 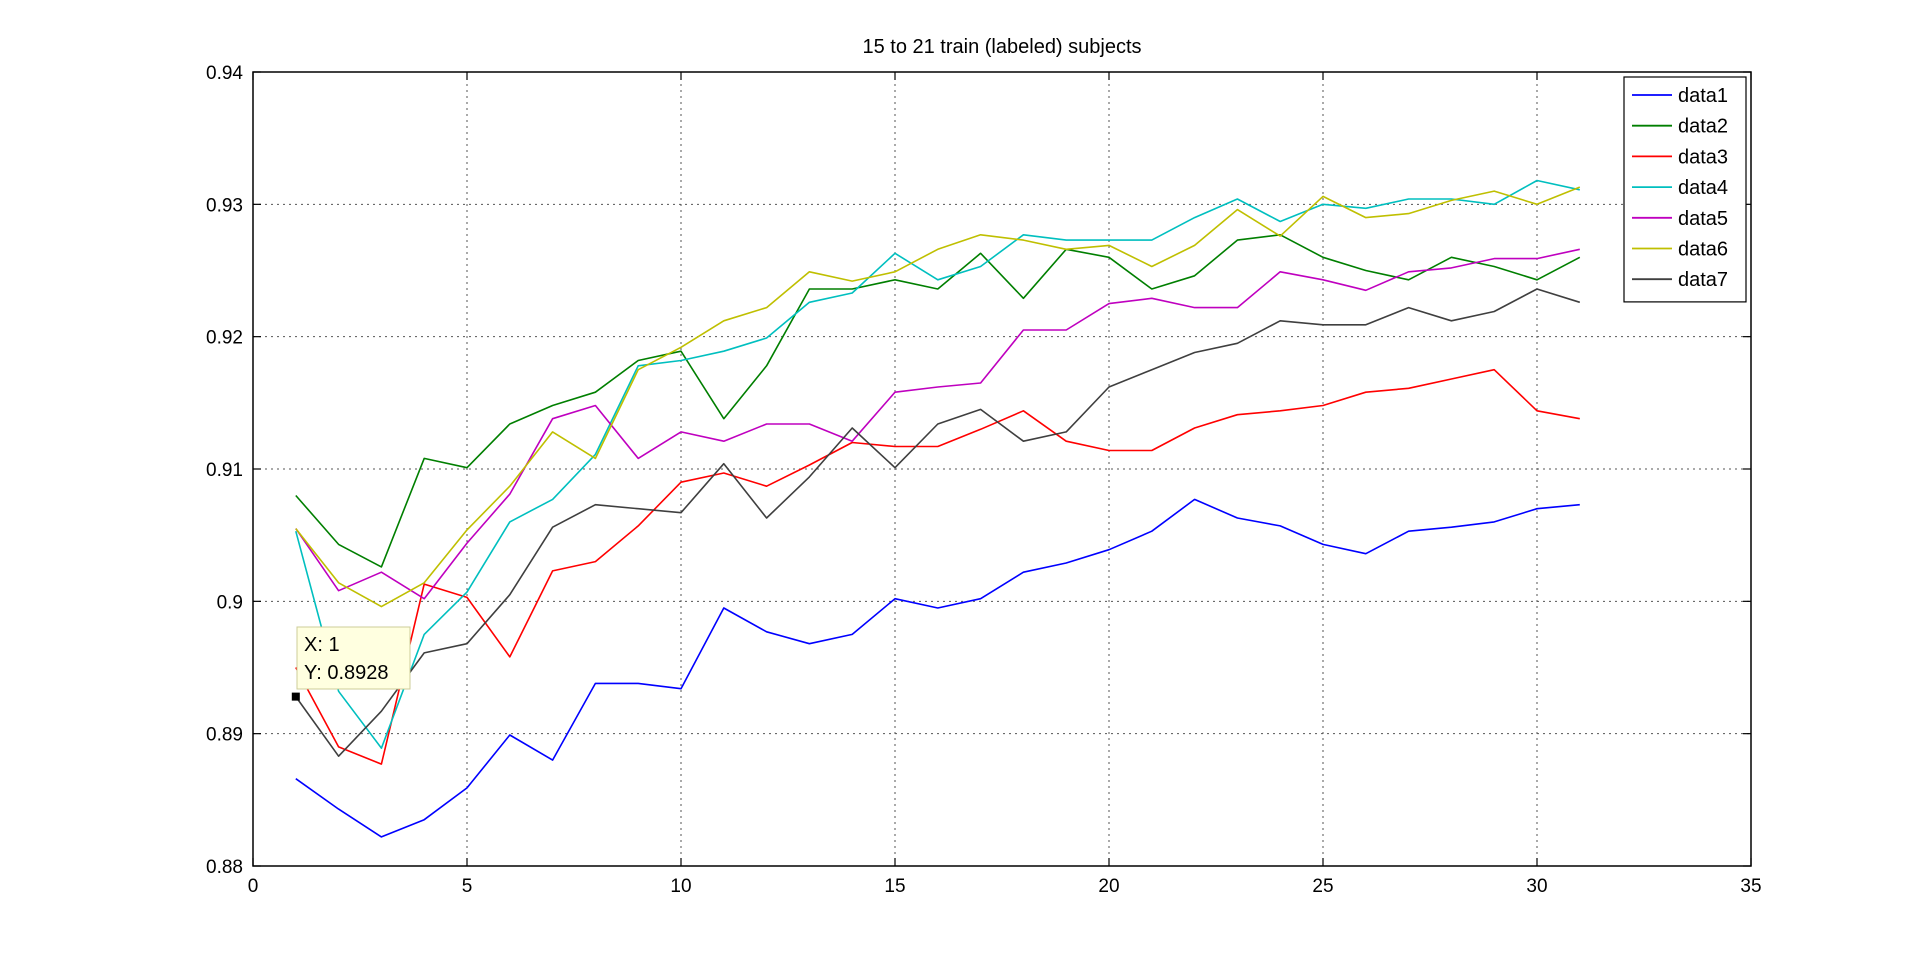 What do you see at coordinates (230, 602) in the screenshot?
I see `y-tick-label: 0.9` at bounding box center [230, 602].